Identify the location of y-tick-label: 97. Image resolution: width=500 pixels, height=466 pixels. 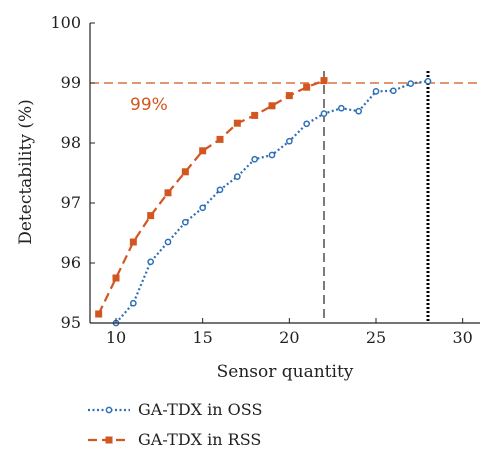
(71, 202).